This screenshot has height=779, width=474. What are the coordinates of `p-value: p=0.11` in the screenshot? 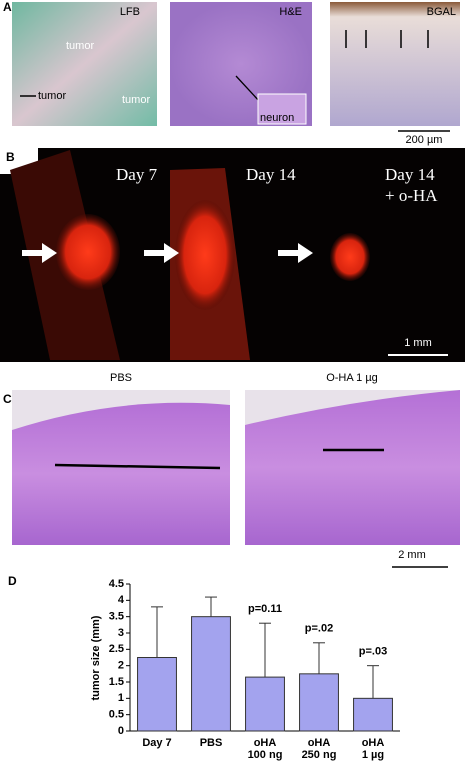 It's located at (265, 609).